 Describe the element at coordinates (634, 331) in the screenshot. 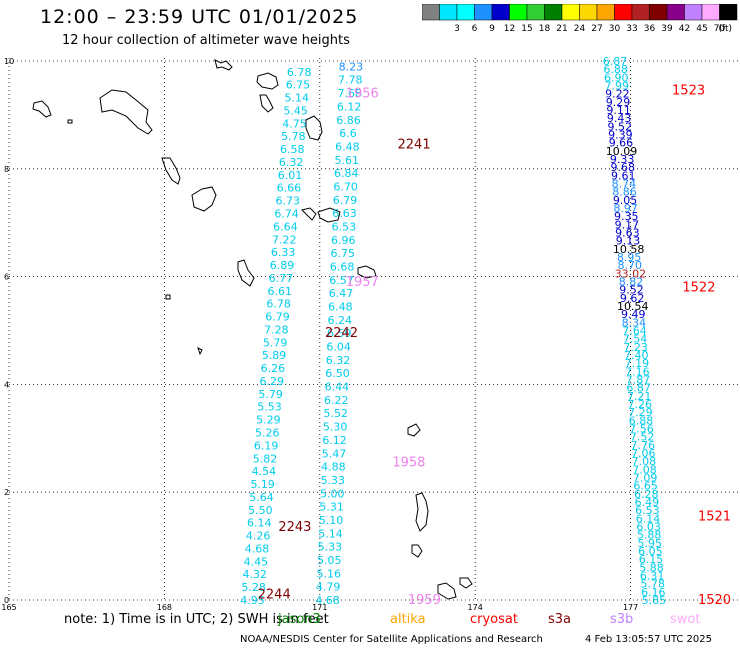

I see `wave-height-value: 7.64` at that location.